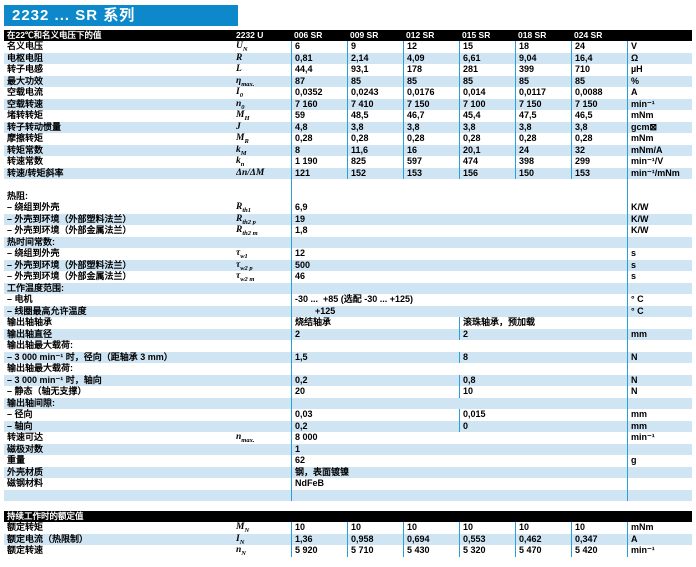 The height and width of the screenshot is (567, 696). Describe the element at coordinates (459, 449) in the screenshot. I see `value-cell: 1` at that location.